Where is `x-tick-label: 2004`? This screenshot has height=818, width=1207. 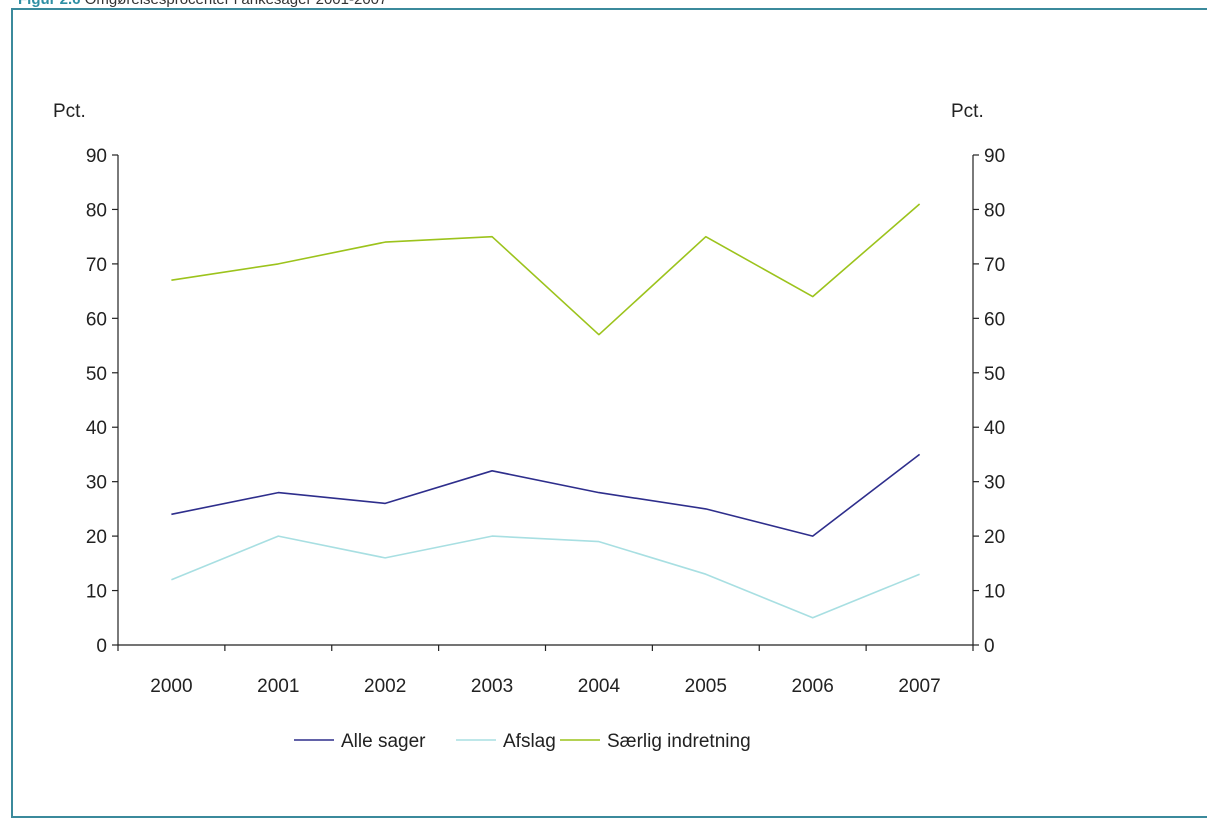
x-tick-label: 2004 is located at coordinates (599, 686).